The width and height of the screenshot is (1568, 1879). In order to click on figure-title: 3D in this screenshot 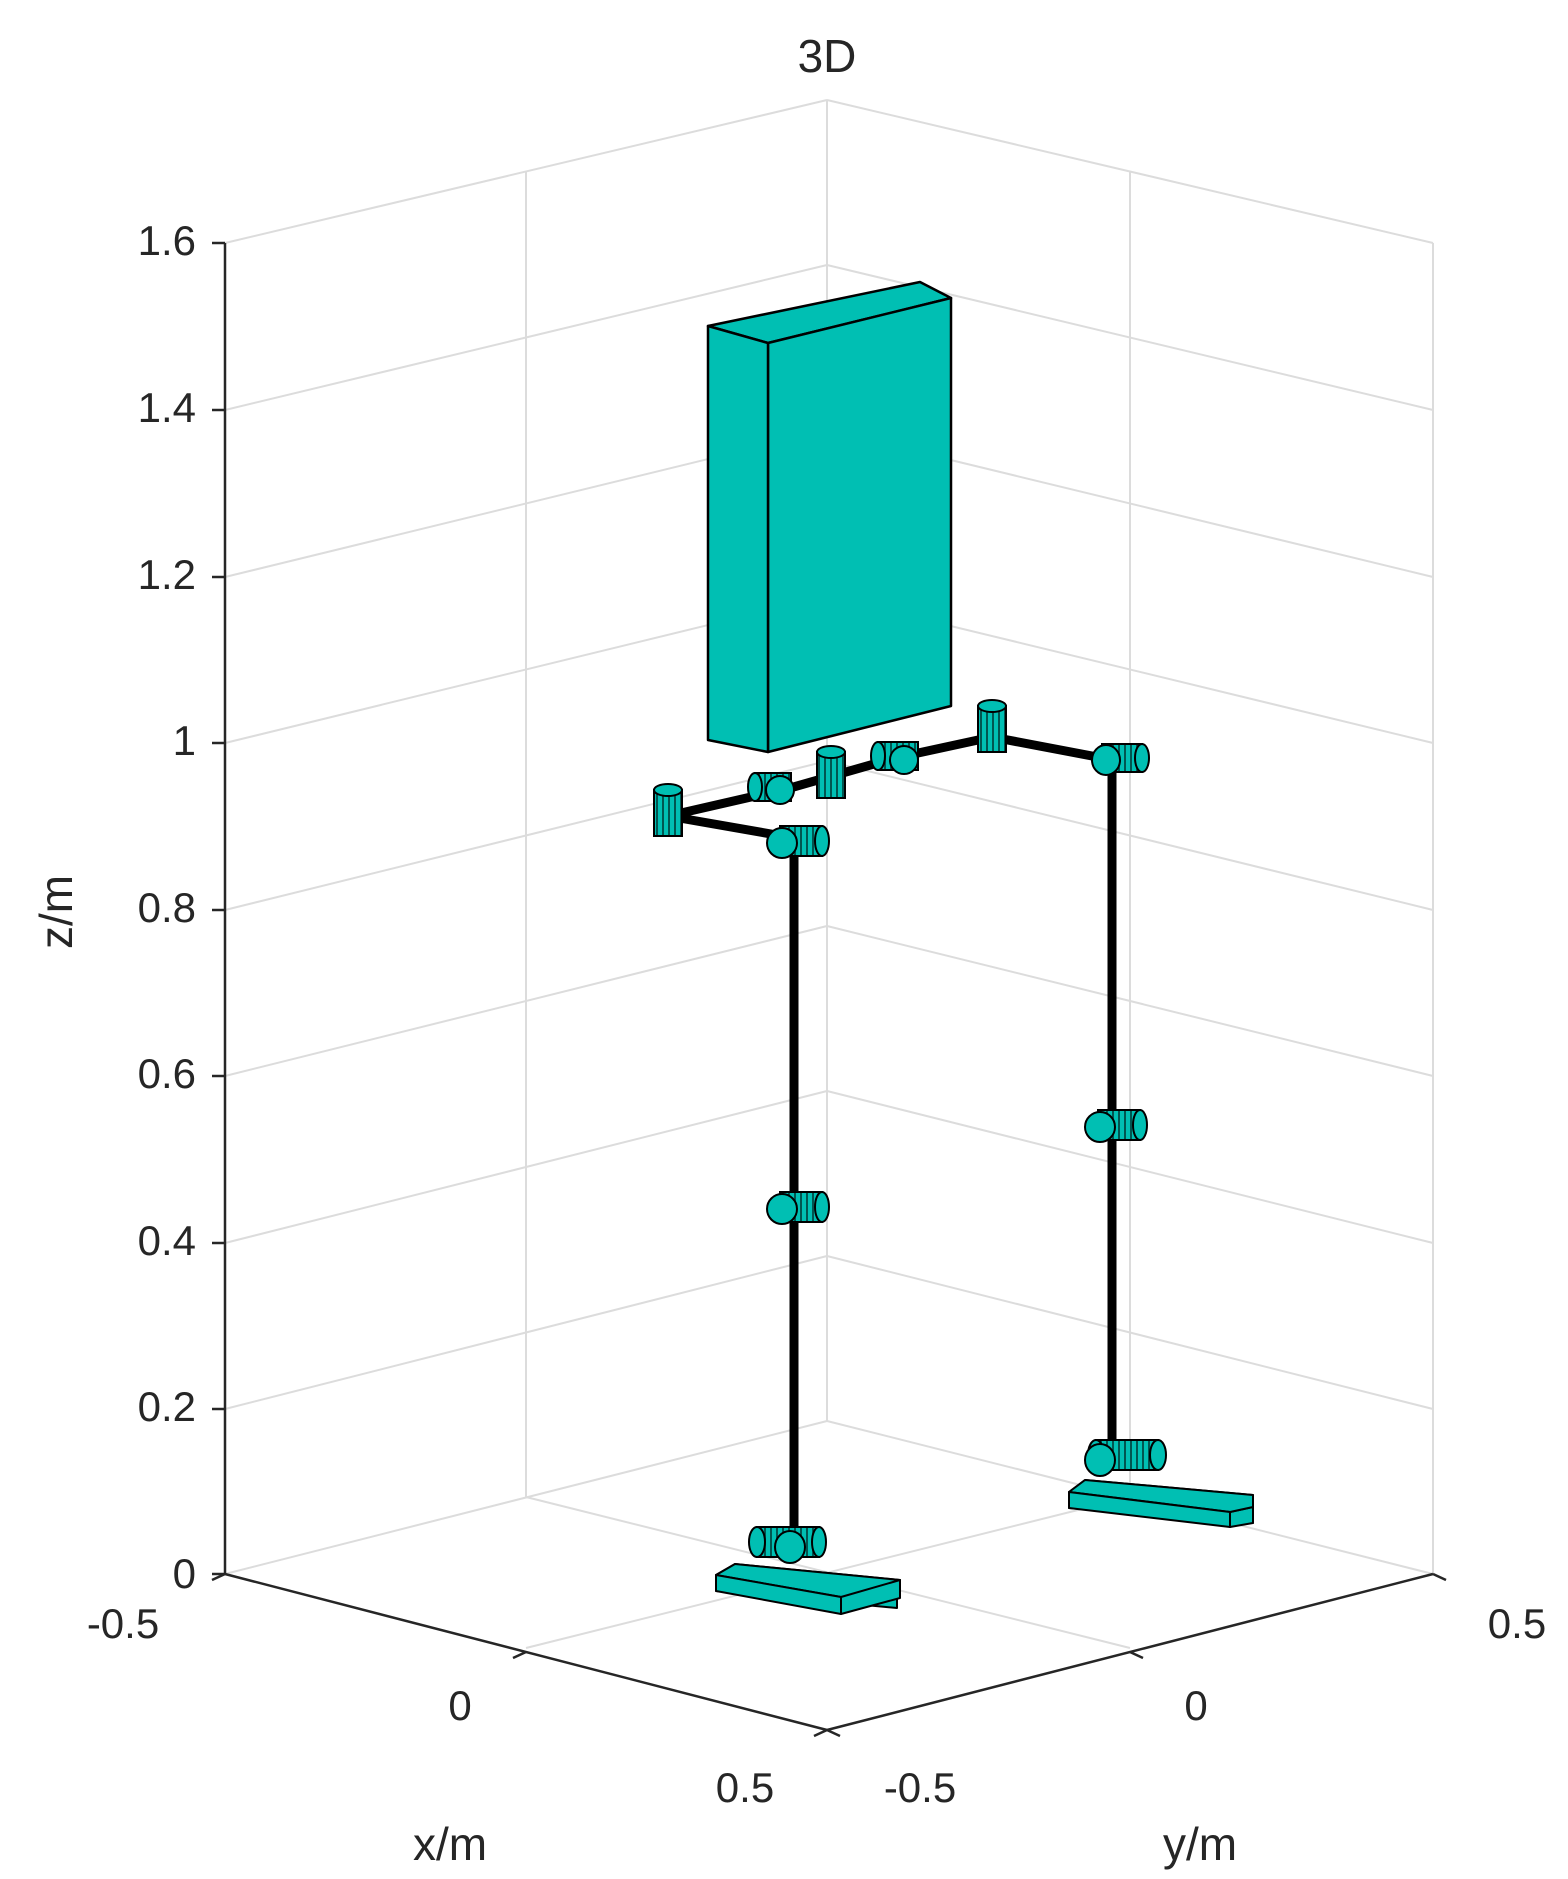, I will do `click(827, 56)`.